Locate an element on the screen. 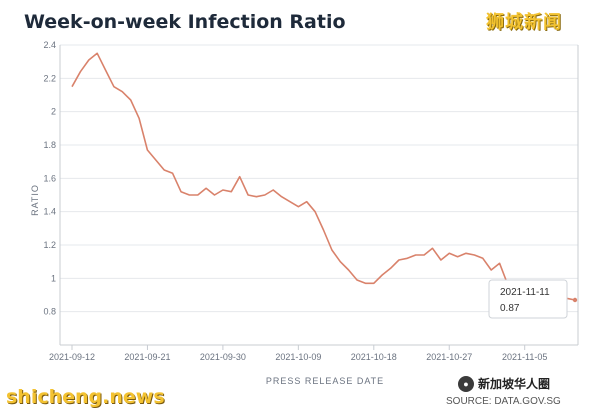 Image resolution: width=592 pixels, height=411 pixels. y-tick-label: 0.8 is located at coordinates (49, 312).